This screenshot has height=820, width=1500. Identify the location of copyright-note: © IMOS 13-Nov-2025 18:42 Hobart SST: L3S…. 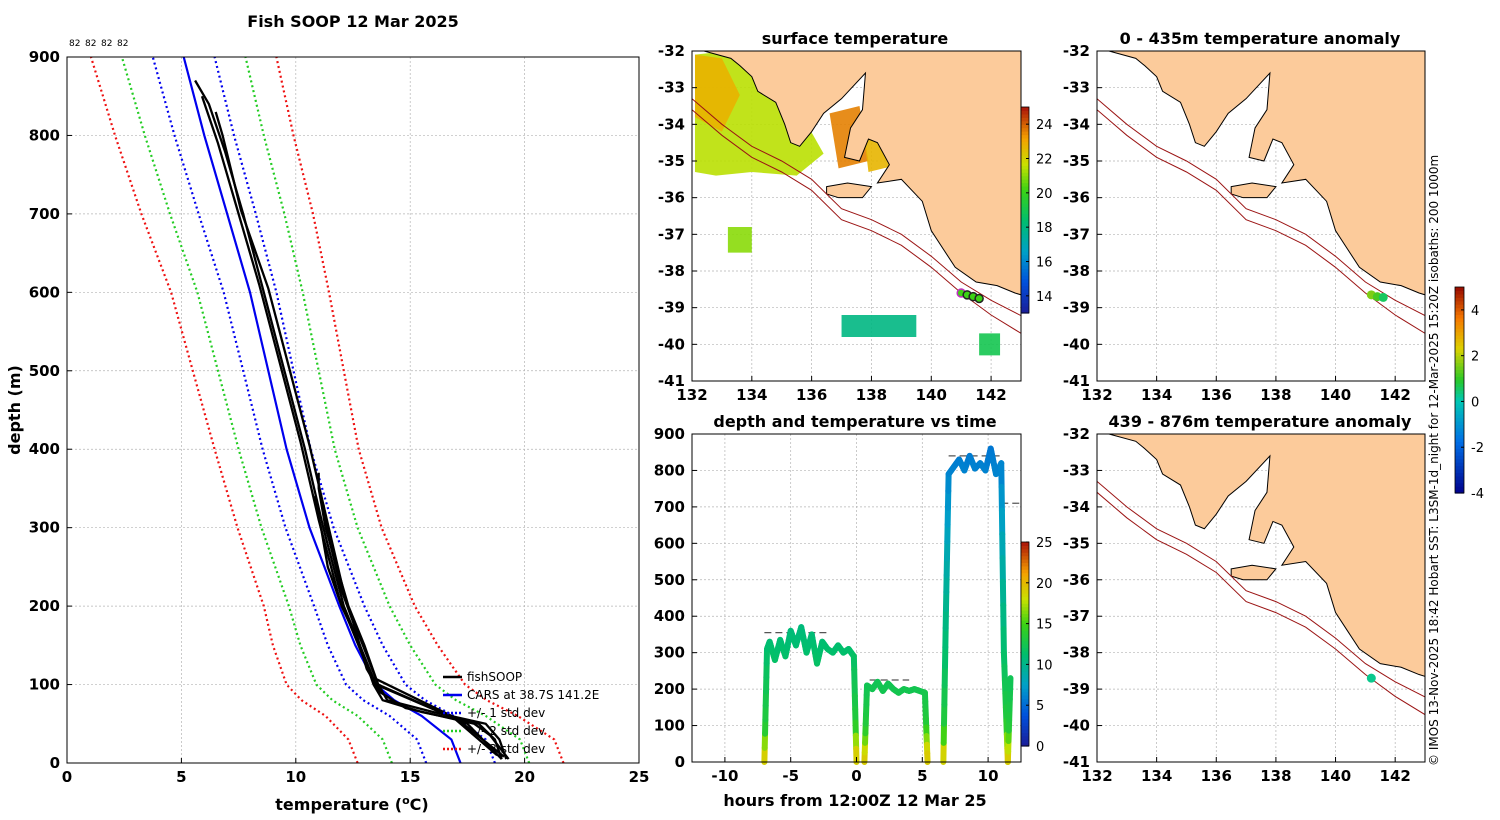
(1434, 460).